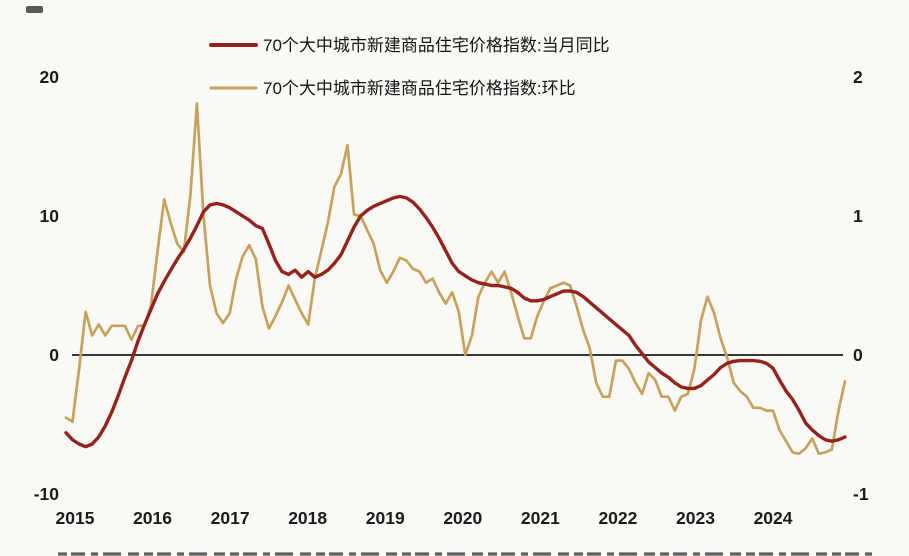 Image resolution: width=909 pixels, height=556 pixels. I want to click on x-tick-2021: 2021, so click(540, 518).